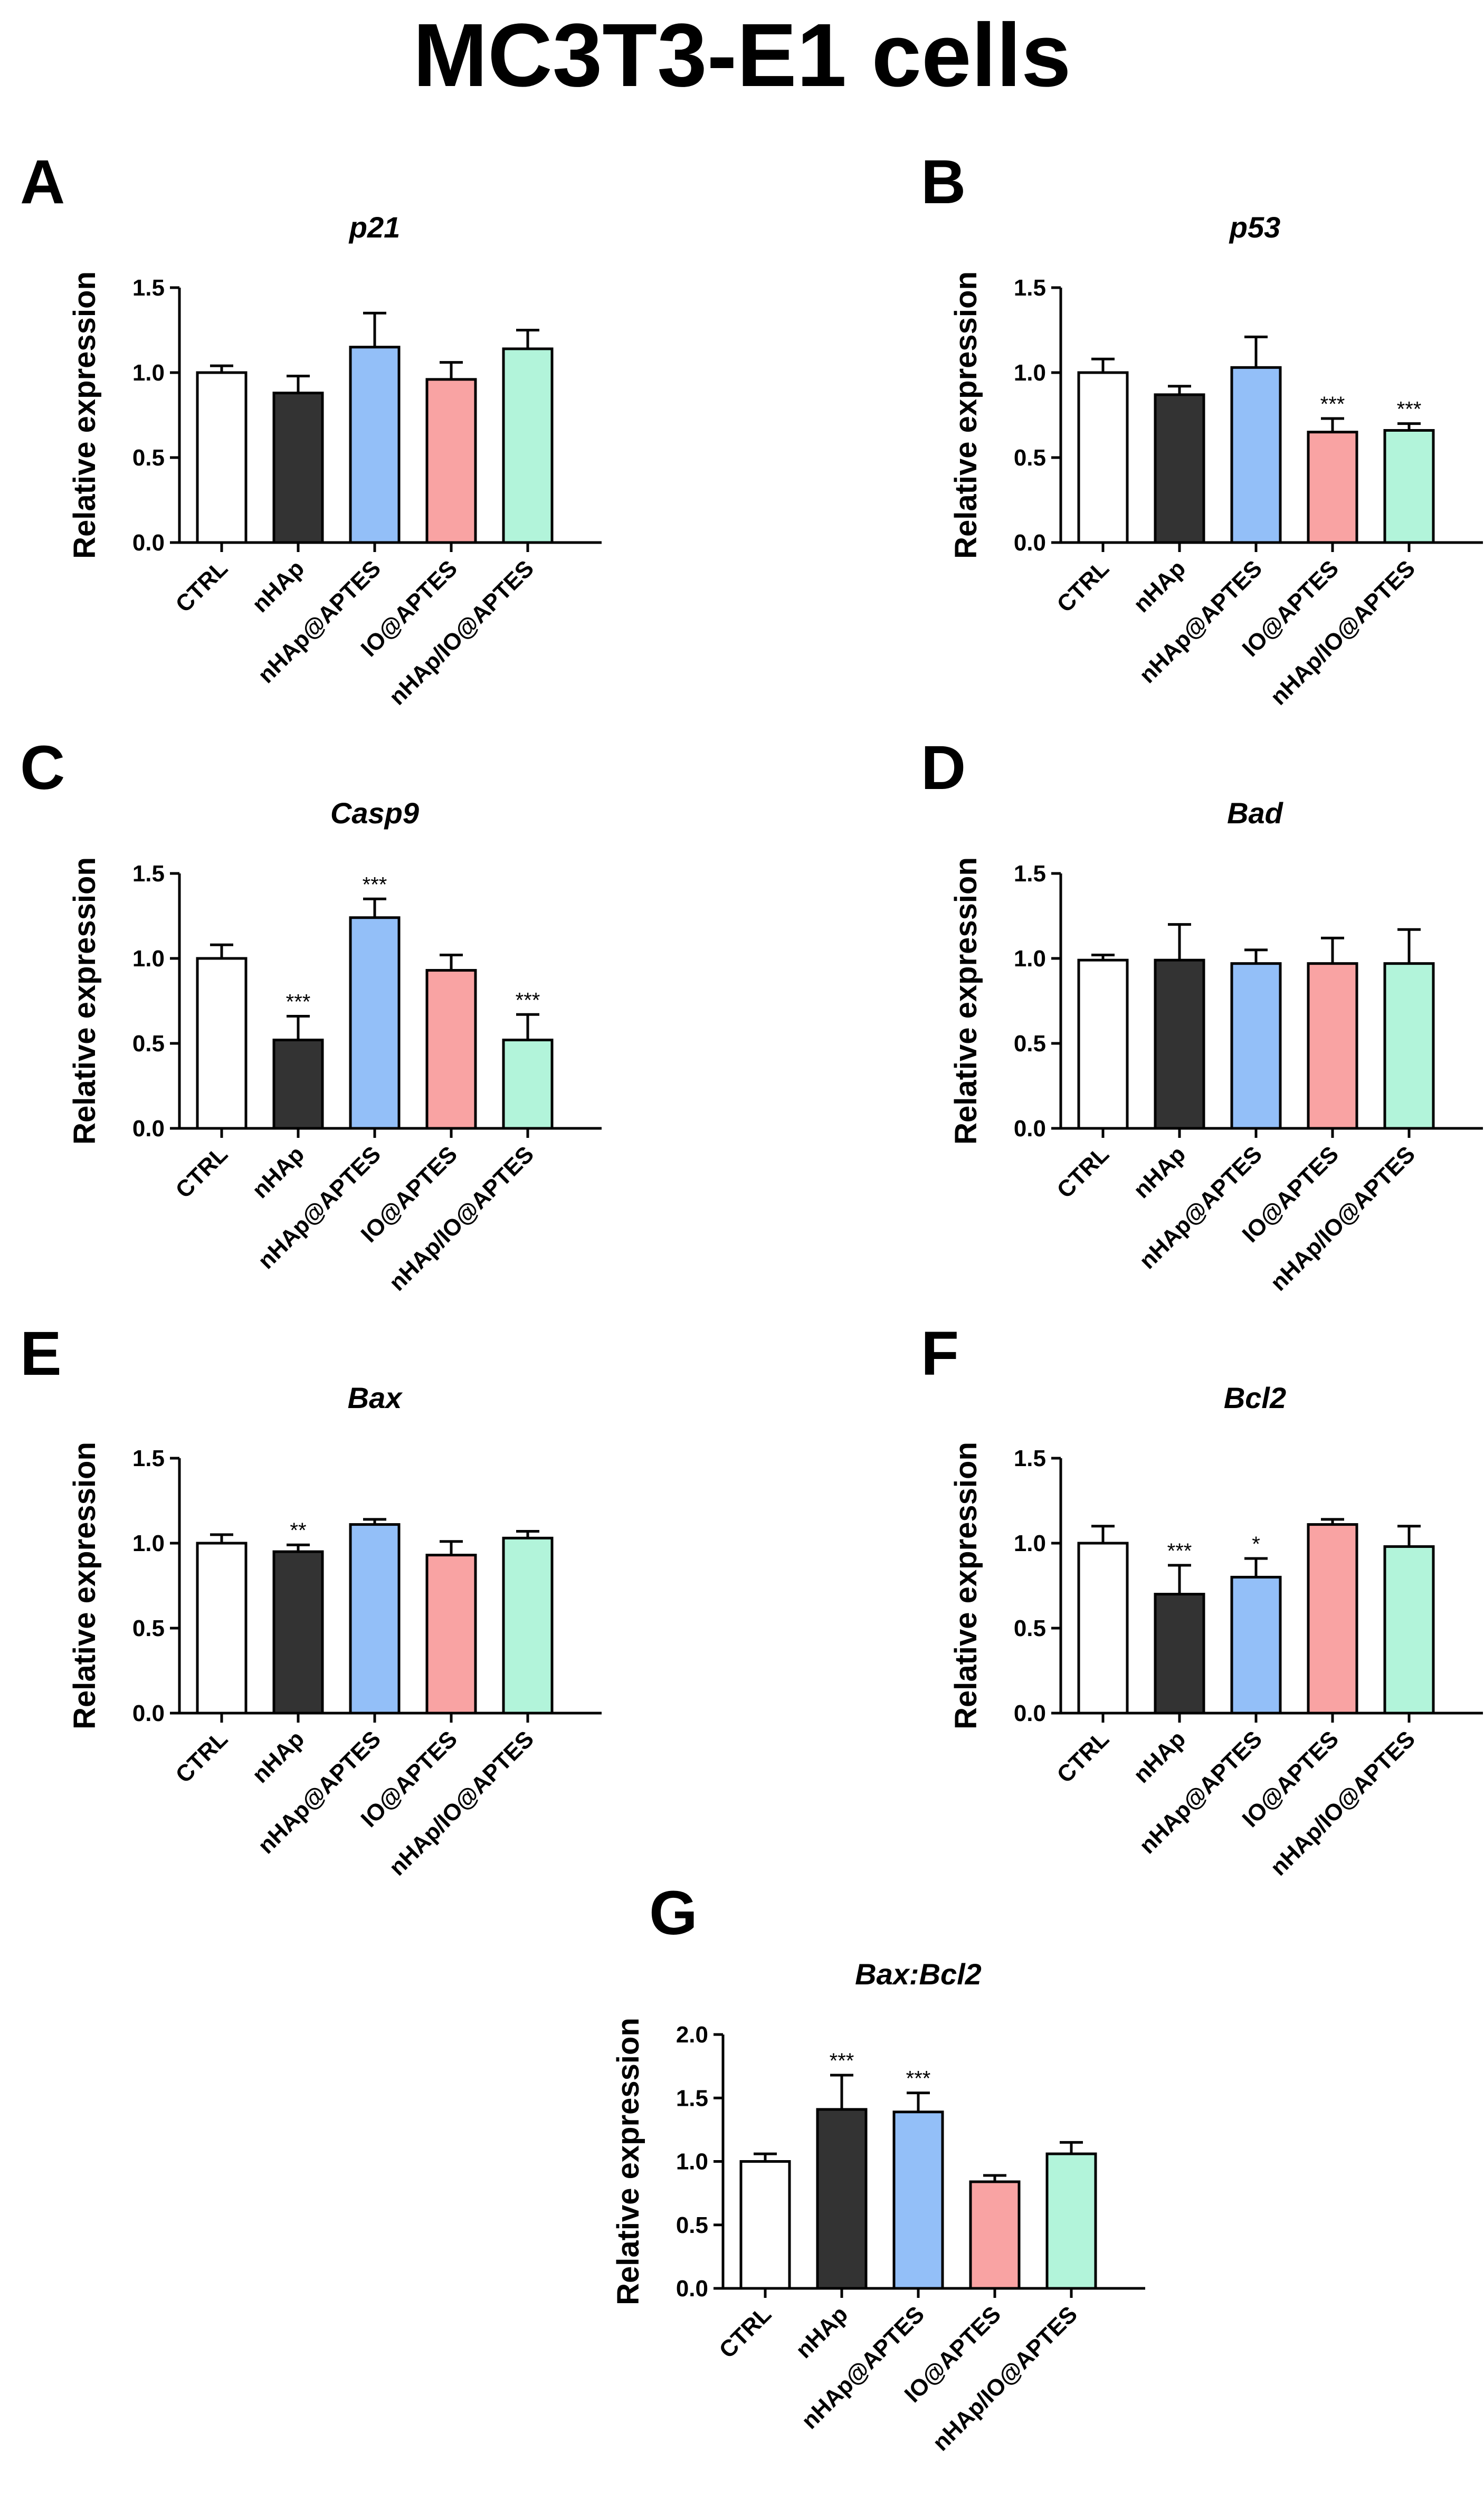  I want to click on panel-title: p21, so click(375, 227).